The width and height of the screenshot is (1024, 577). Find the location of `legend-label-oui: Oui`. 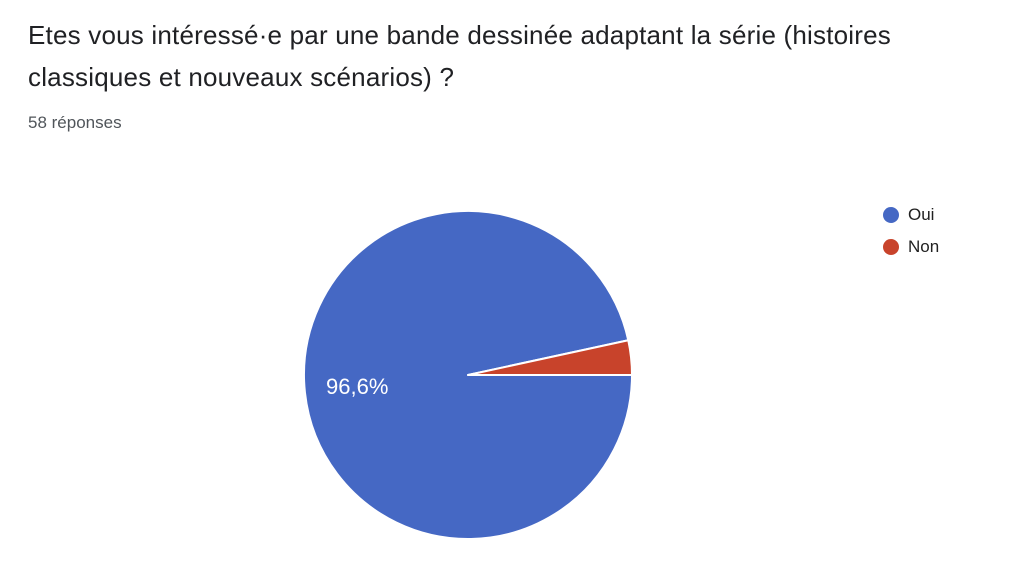

legend-label-oui: Oui is located at coordinates (921, 214).